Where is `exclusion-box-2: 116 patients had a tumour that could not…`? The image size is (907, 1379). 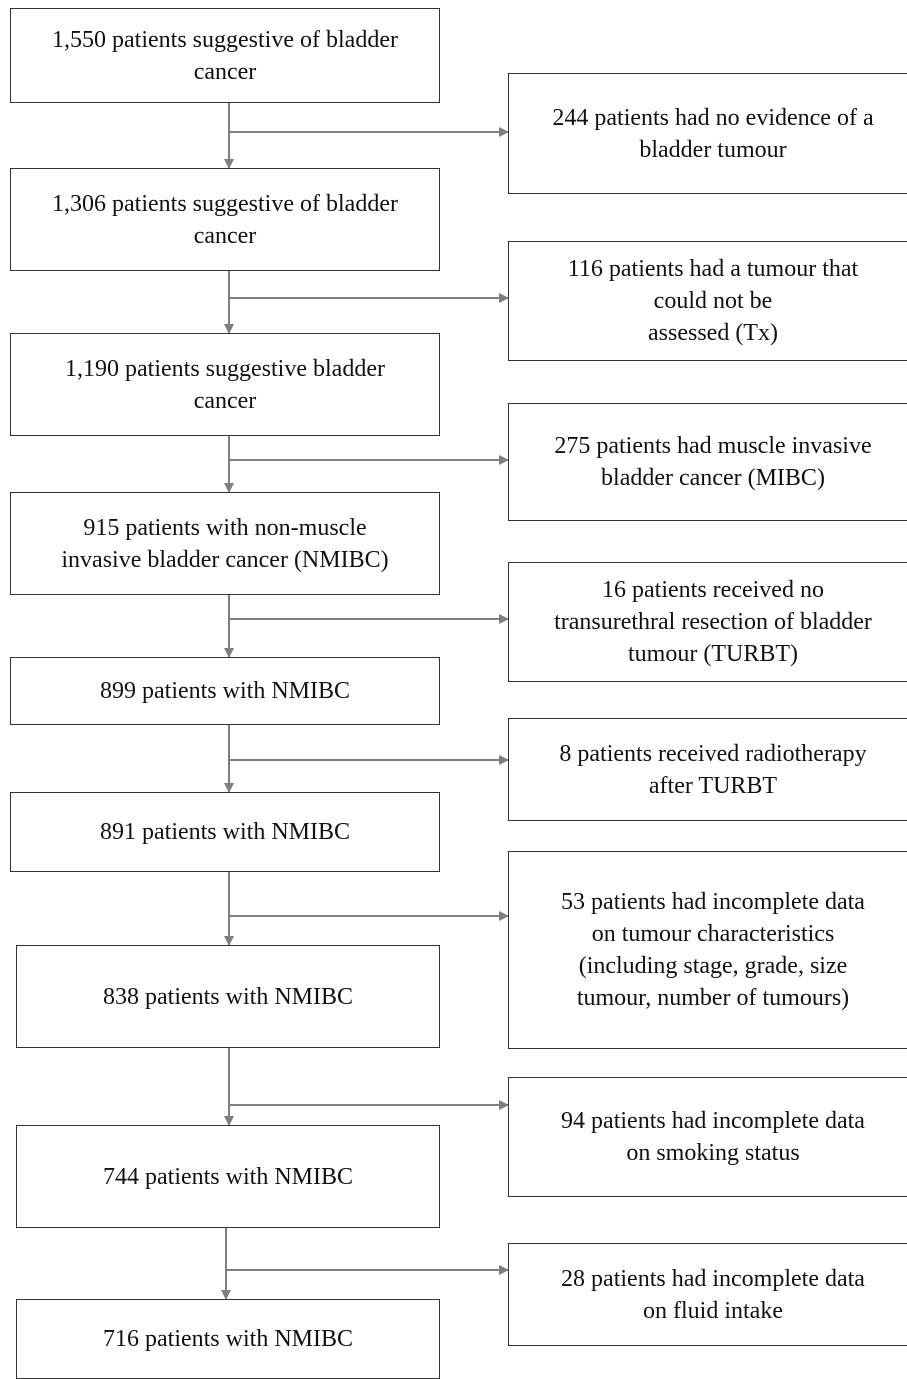
exclusion-box-2: 116 patients had a tumour that could not… is located at coordinates (707, 301).